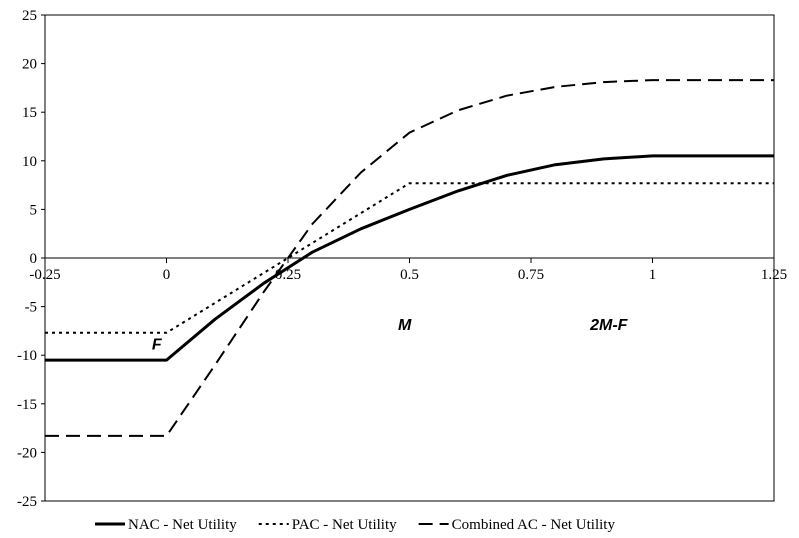  I want to click on annotation-3: 2M-F, so click(609, 325).